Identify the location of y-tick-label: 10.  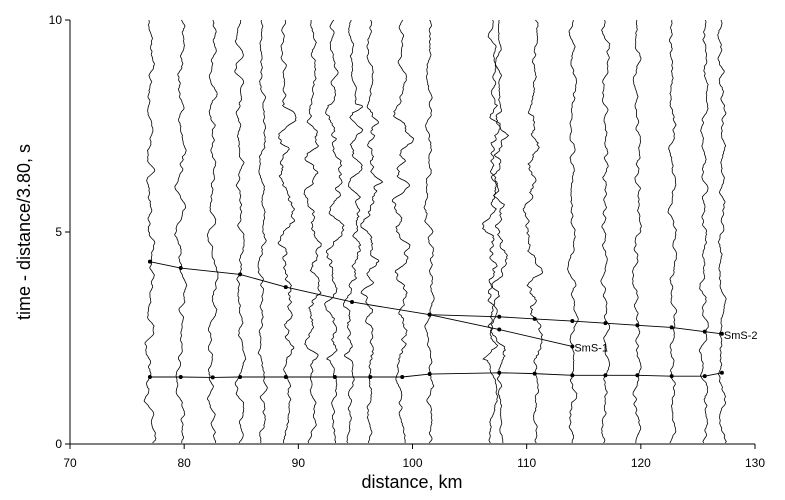
(56, 20).